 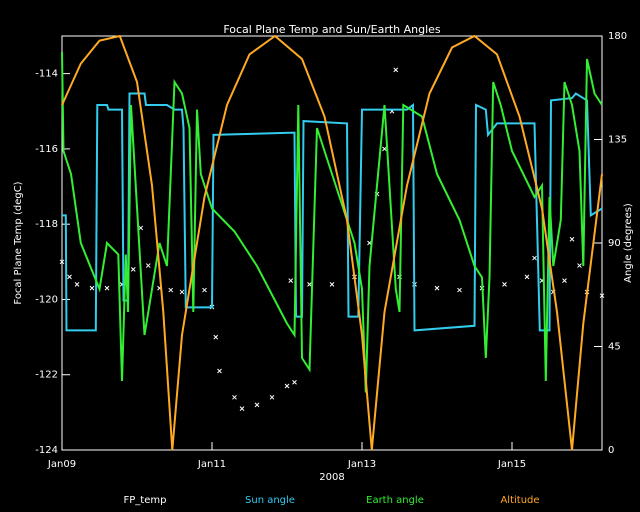 I want to click on y2-tick-label: 0, so click(x=611, y=450).